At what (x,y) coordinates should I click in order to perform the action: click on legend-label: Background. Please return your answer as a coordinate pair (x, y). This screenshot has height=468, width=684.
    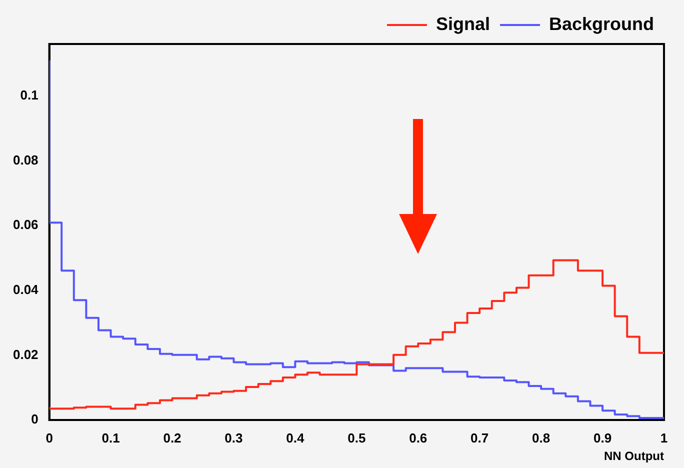
    Looking at the image, I should click on (601, 24).